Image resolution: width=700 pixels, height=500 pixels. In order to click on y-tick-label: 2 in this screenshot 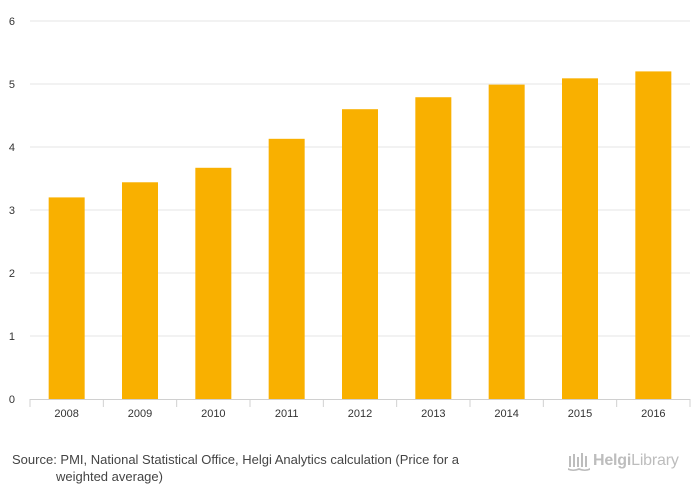, I will do `click(12, 274)`.